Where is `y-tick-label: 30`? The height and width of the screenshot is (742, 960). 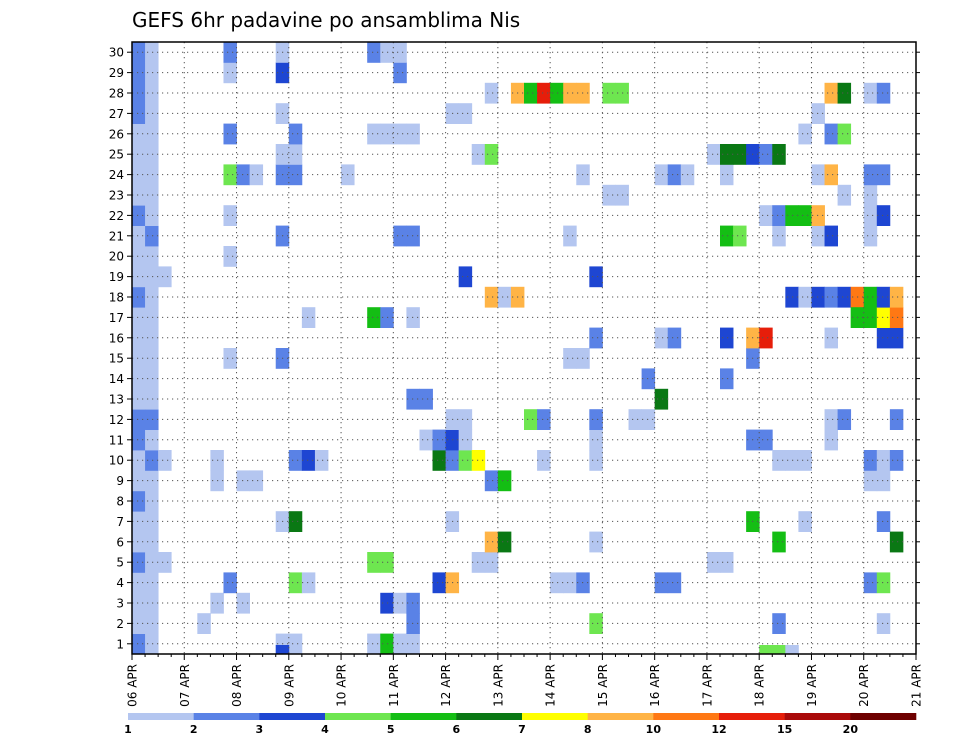 y-tick-label: 30 is located at coordinates (116, 53).